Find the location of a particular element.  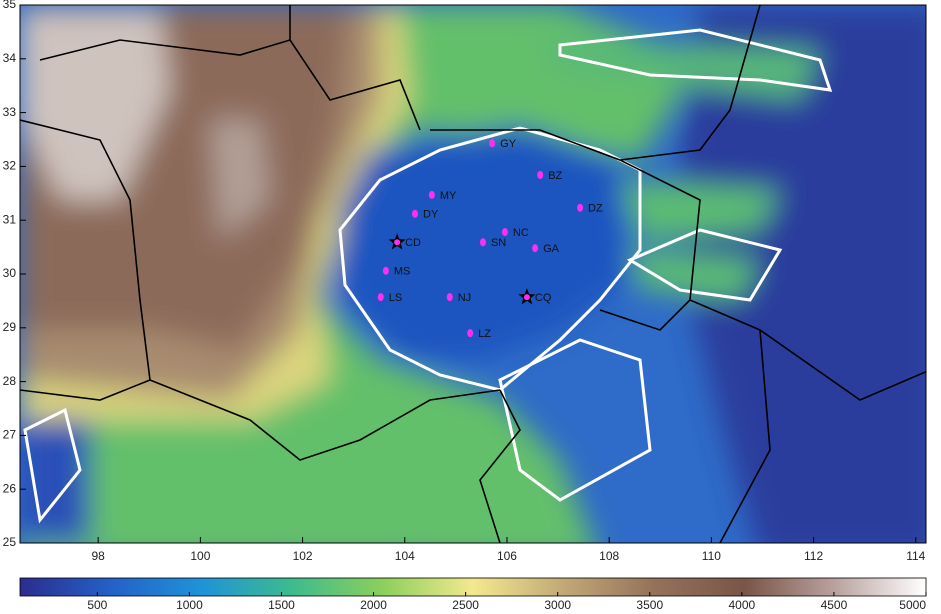

y-tick-label: 30 is located at coordinates (10, 273).